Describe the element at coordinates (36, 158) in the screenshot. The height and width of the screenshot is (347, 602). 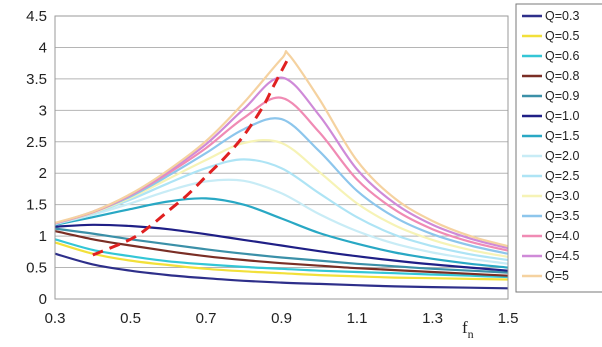
I see `y-tick-labels: 0 0.5 1 1.5 2 2.5 3 3.5 4 4.5` at that location.